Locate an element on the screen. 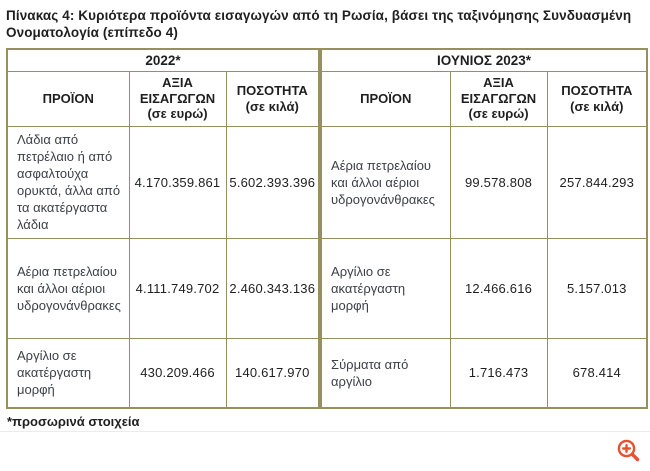 The height and width of the screenshot is (471, 650). quantity-cell: 257.844.293 is located at coordinates (597, 182).